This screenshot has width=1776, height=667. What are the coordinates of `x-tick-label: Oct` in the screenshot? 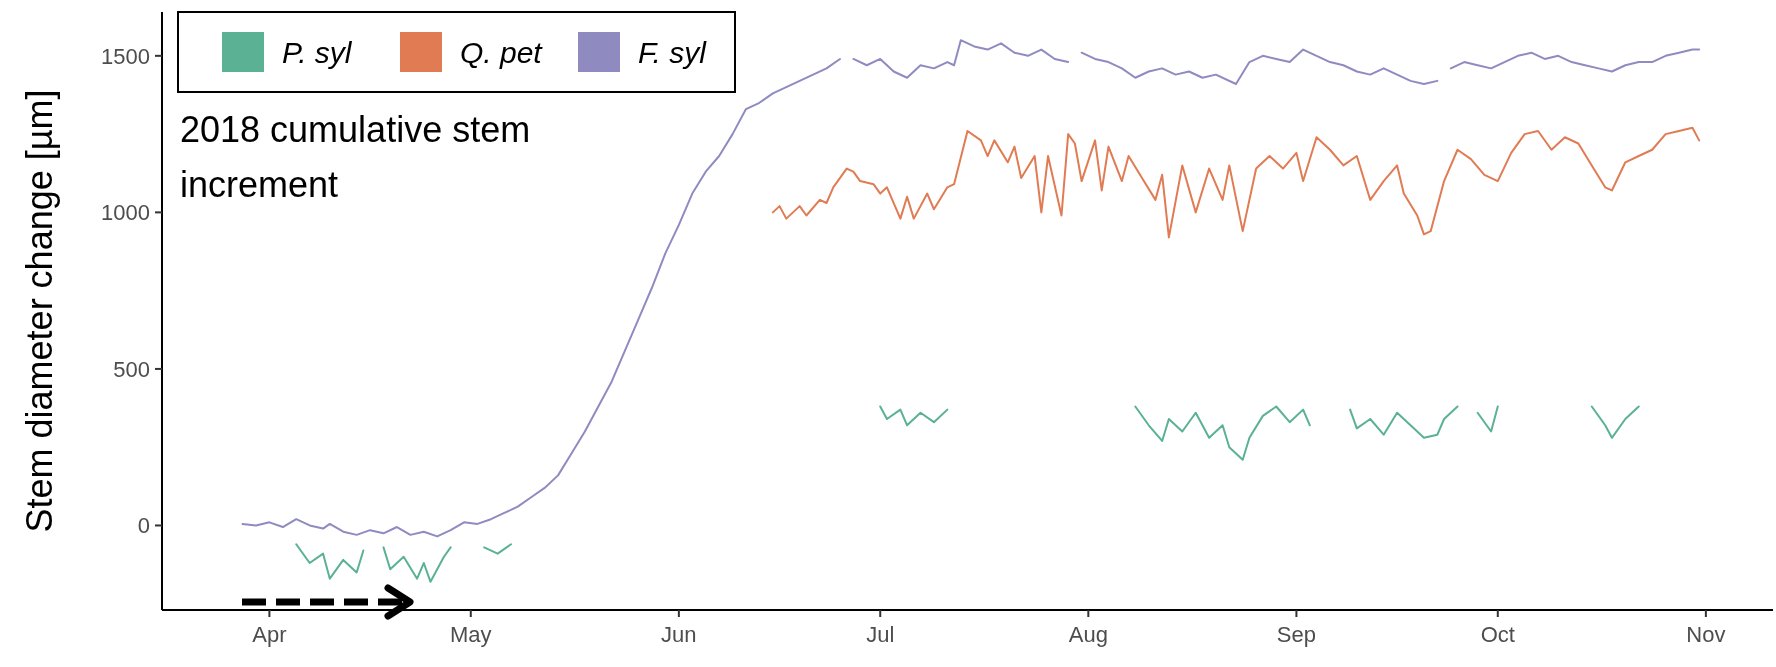 It's located at (1497, 634).